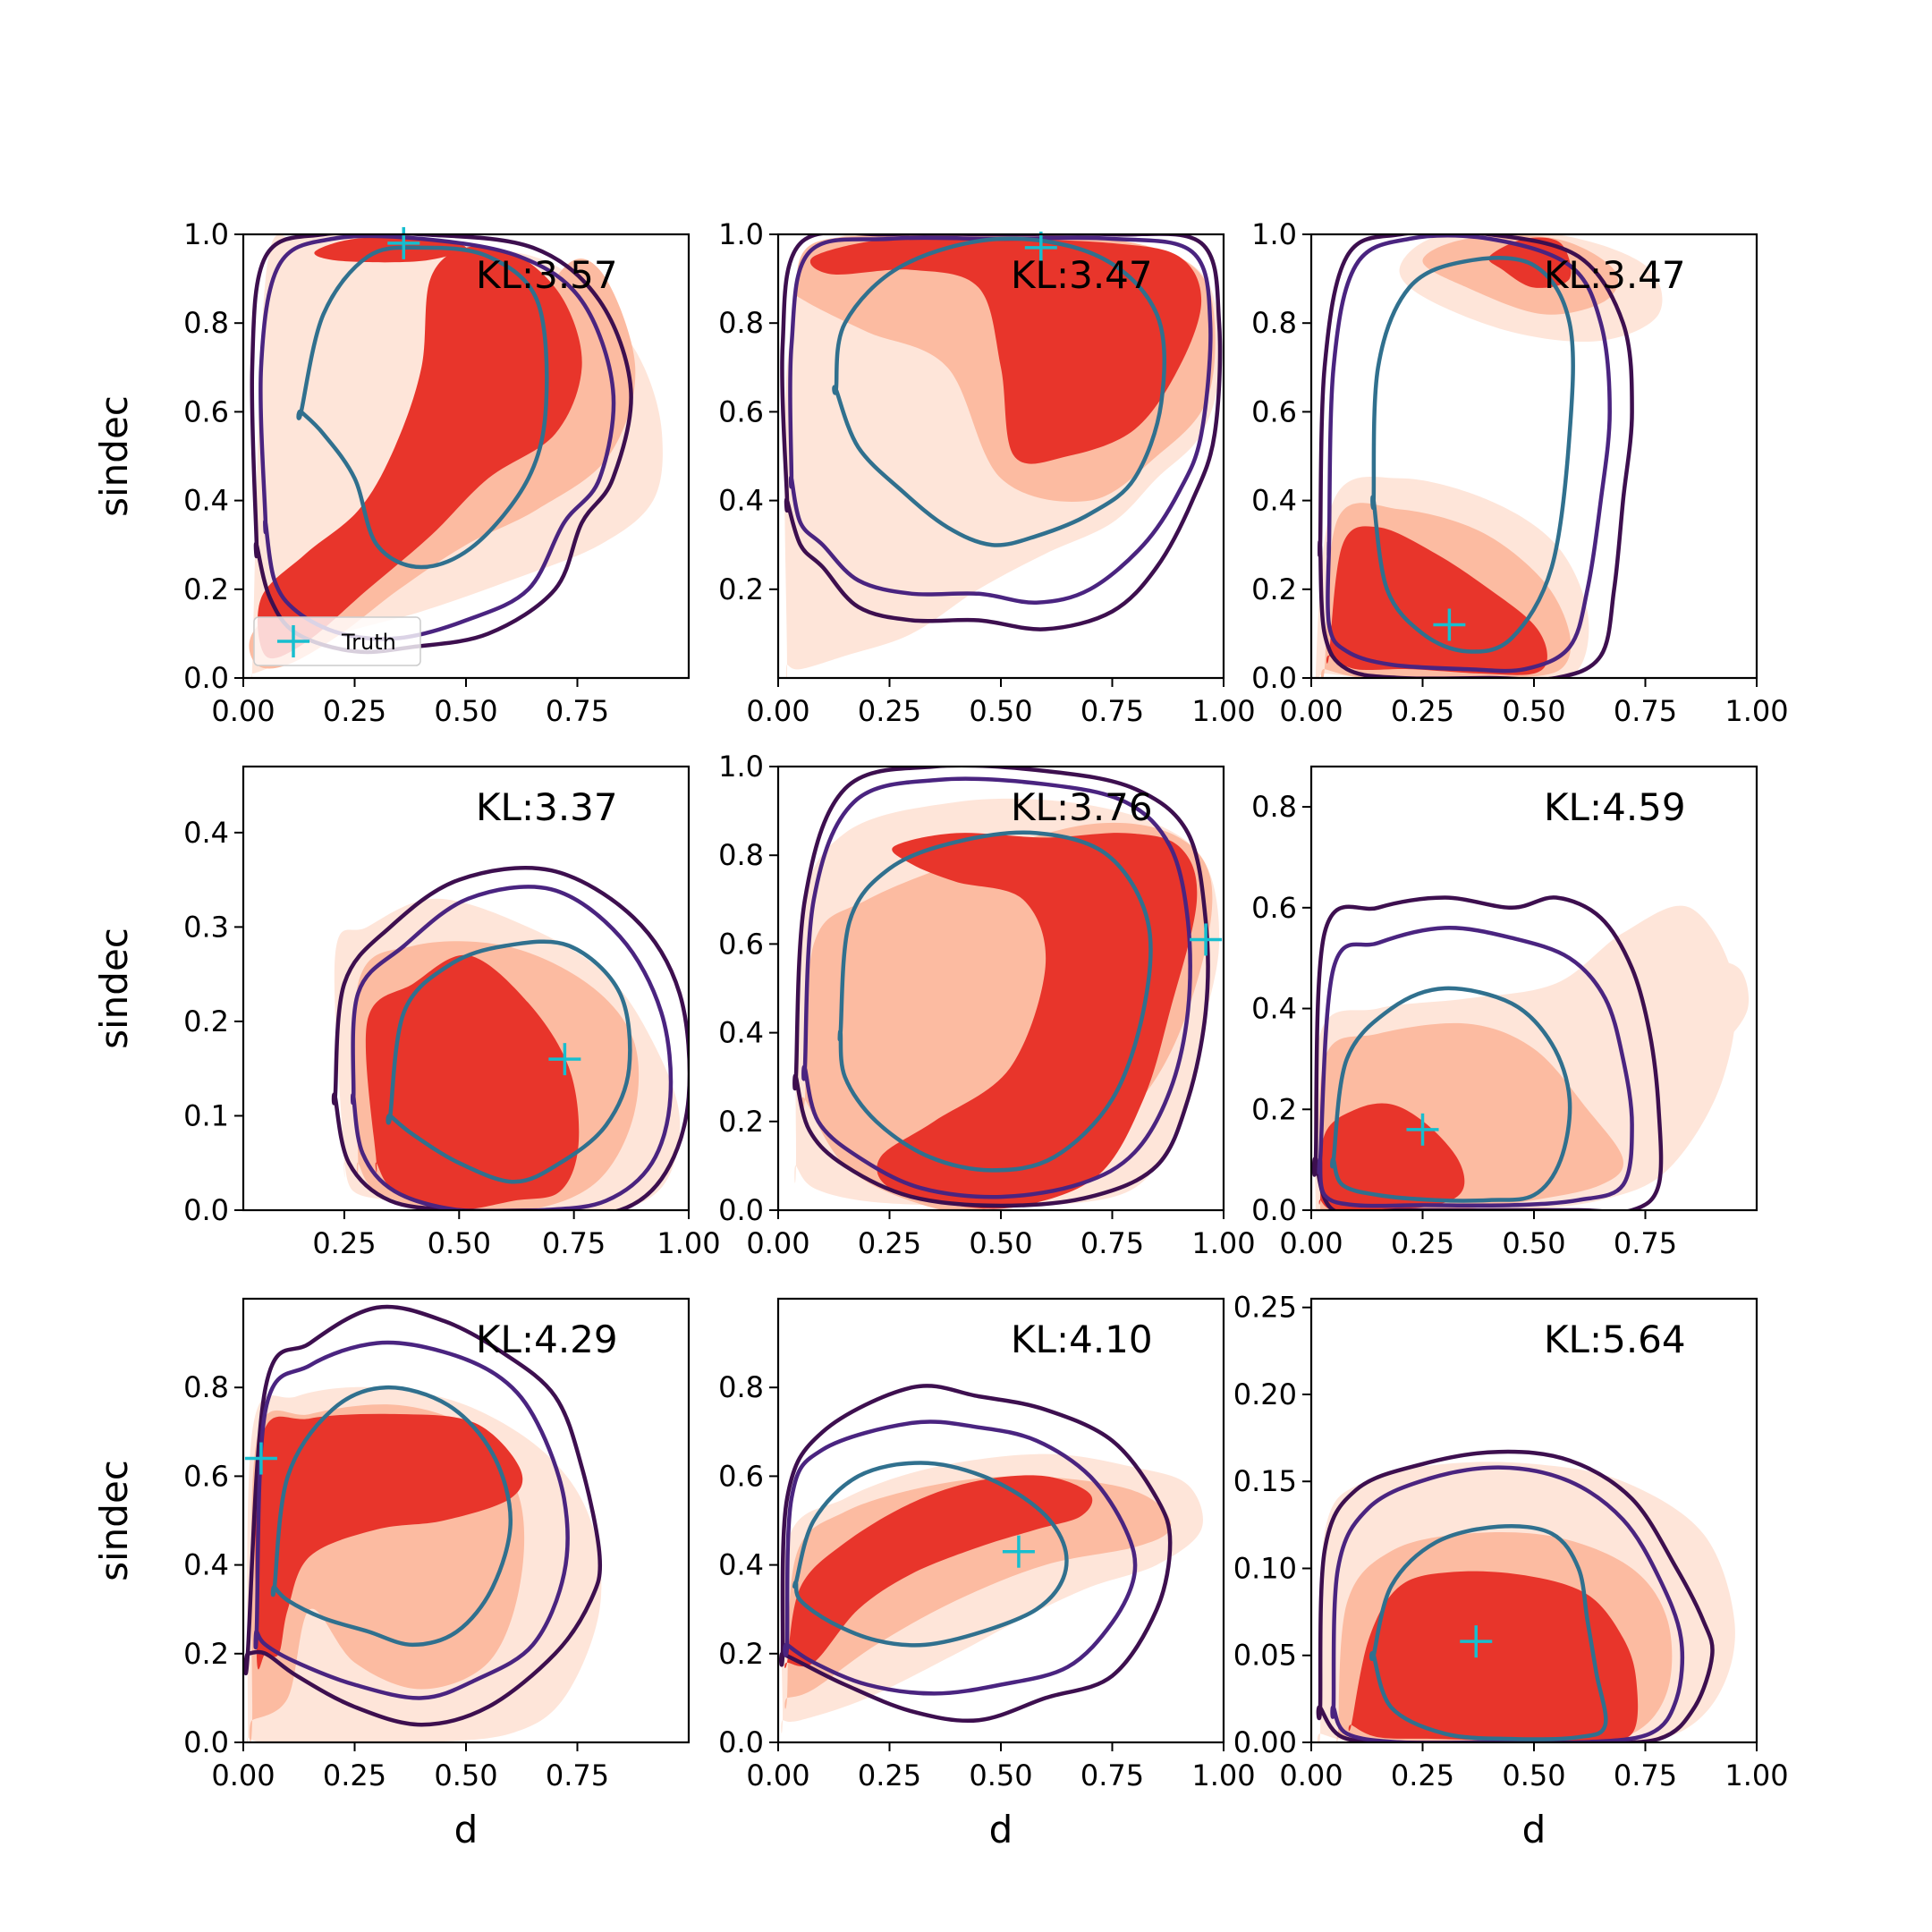 This screenshot has width=1932, height=1932. Describe the element at coordinates (748, 988) in the screenshot. I see `y-axis: 0.0 0.2 0.4 0.6 0.8 1.0` at that location.